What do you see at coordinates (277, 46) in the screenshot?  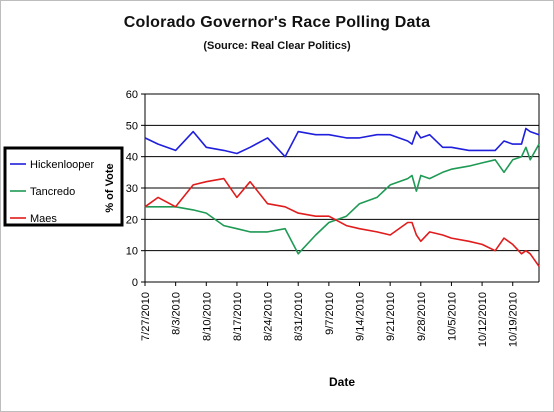 I see `chart-subtitle: (Source: Real Clear Politics)` at bounding box center [277, 46].